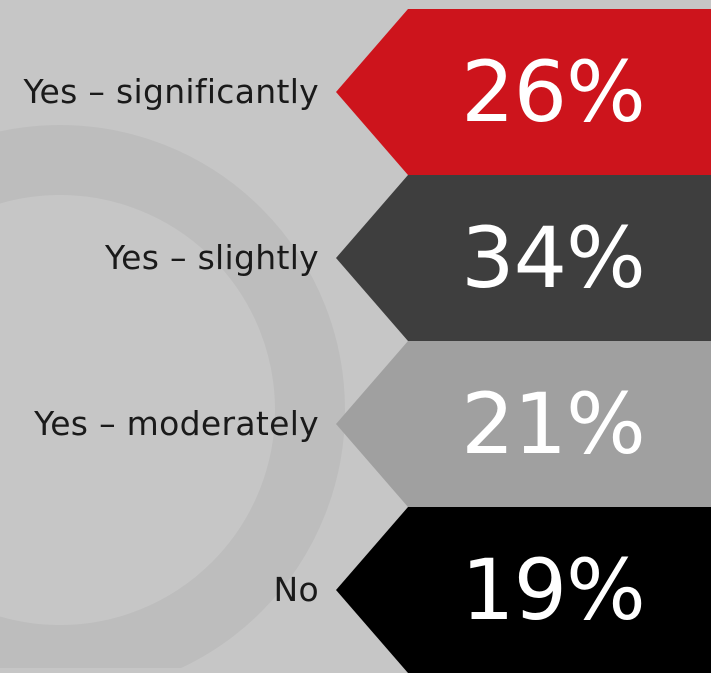 Image resolution: width=711 pixels, height=673 pixels. Describe the element at coordinates (553, 424) in the screenshot. I see `value-label: 21%` at that location.